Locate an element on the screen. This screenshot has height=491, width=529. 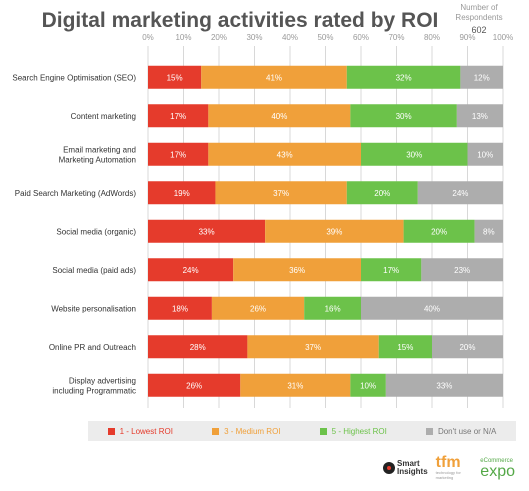
data-label: 26% is located at coordinates (194, 385).